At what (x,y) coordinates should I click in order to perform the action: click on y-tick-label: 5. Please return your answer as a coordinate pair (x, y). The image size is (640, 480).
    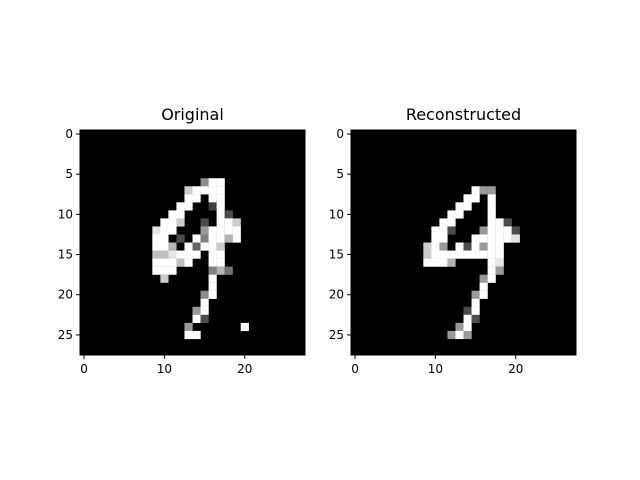
    Looking at the image, I should click on (69, 174).